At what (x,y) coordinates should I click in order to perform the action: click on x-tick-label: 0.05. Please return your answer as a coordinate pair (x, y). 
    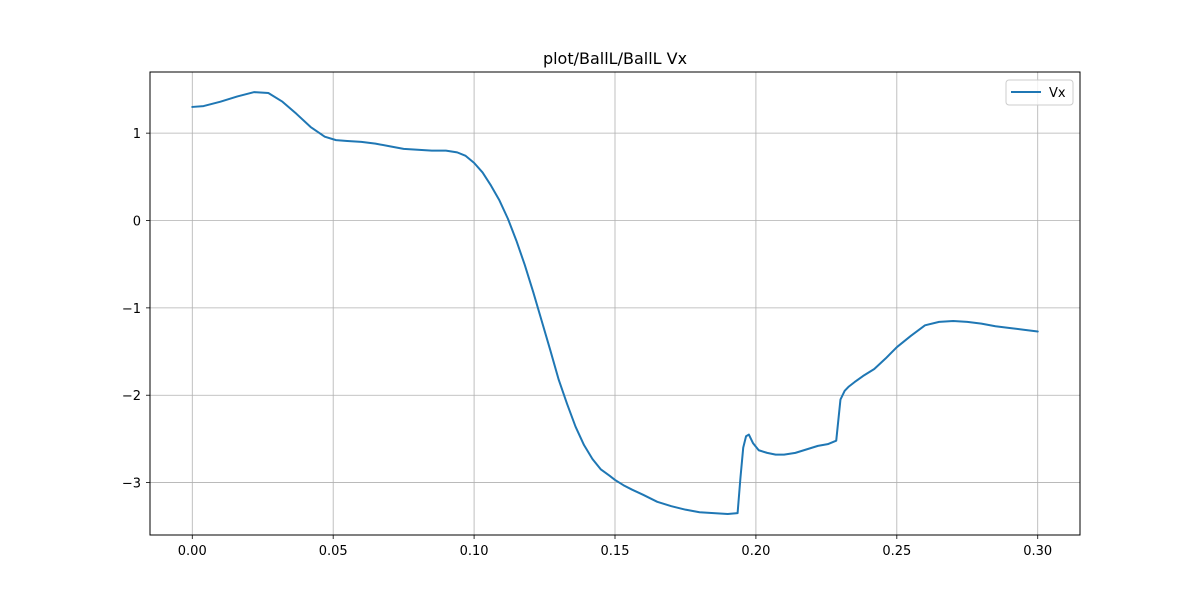
    Looking at the image, I should click on (333, 551).